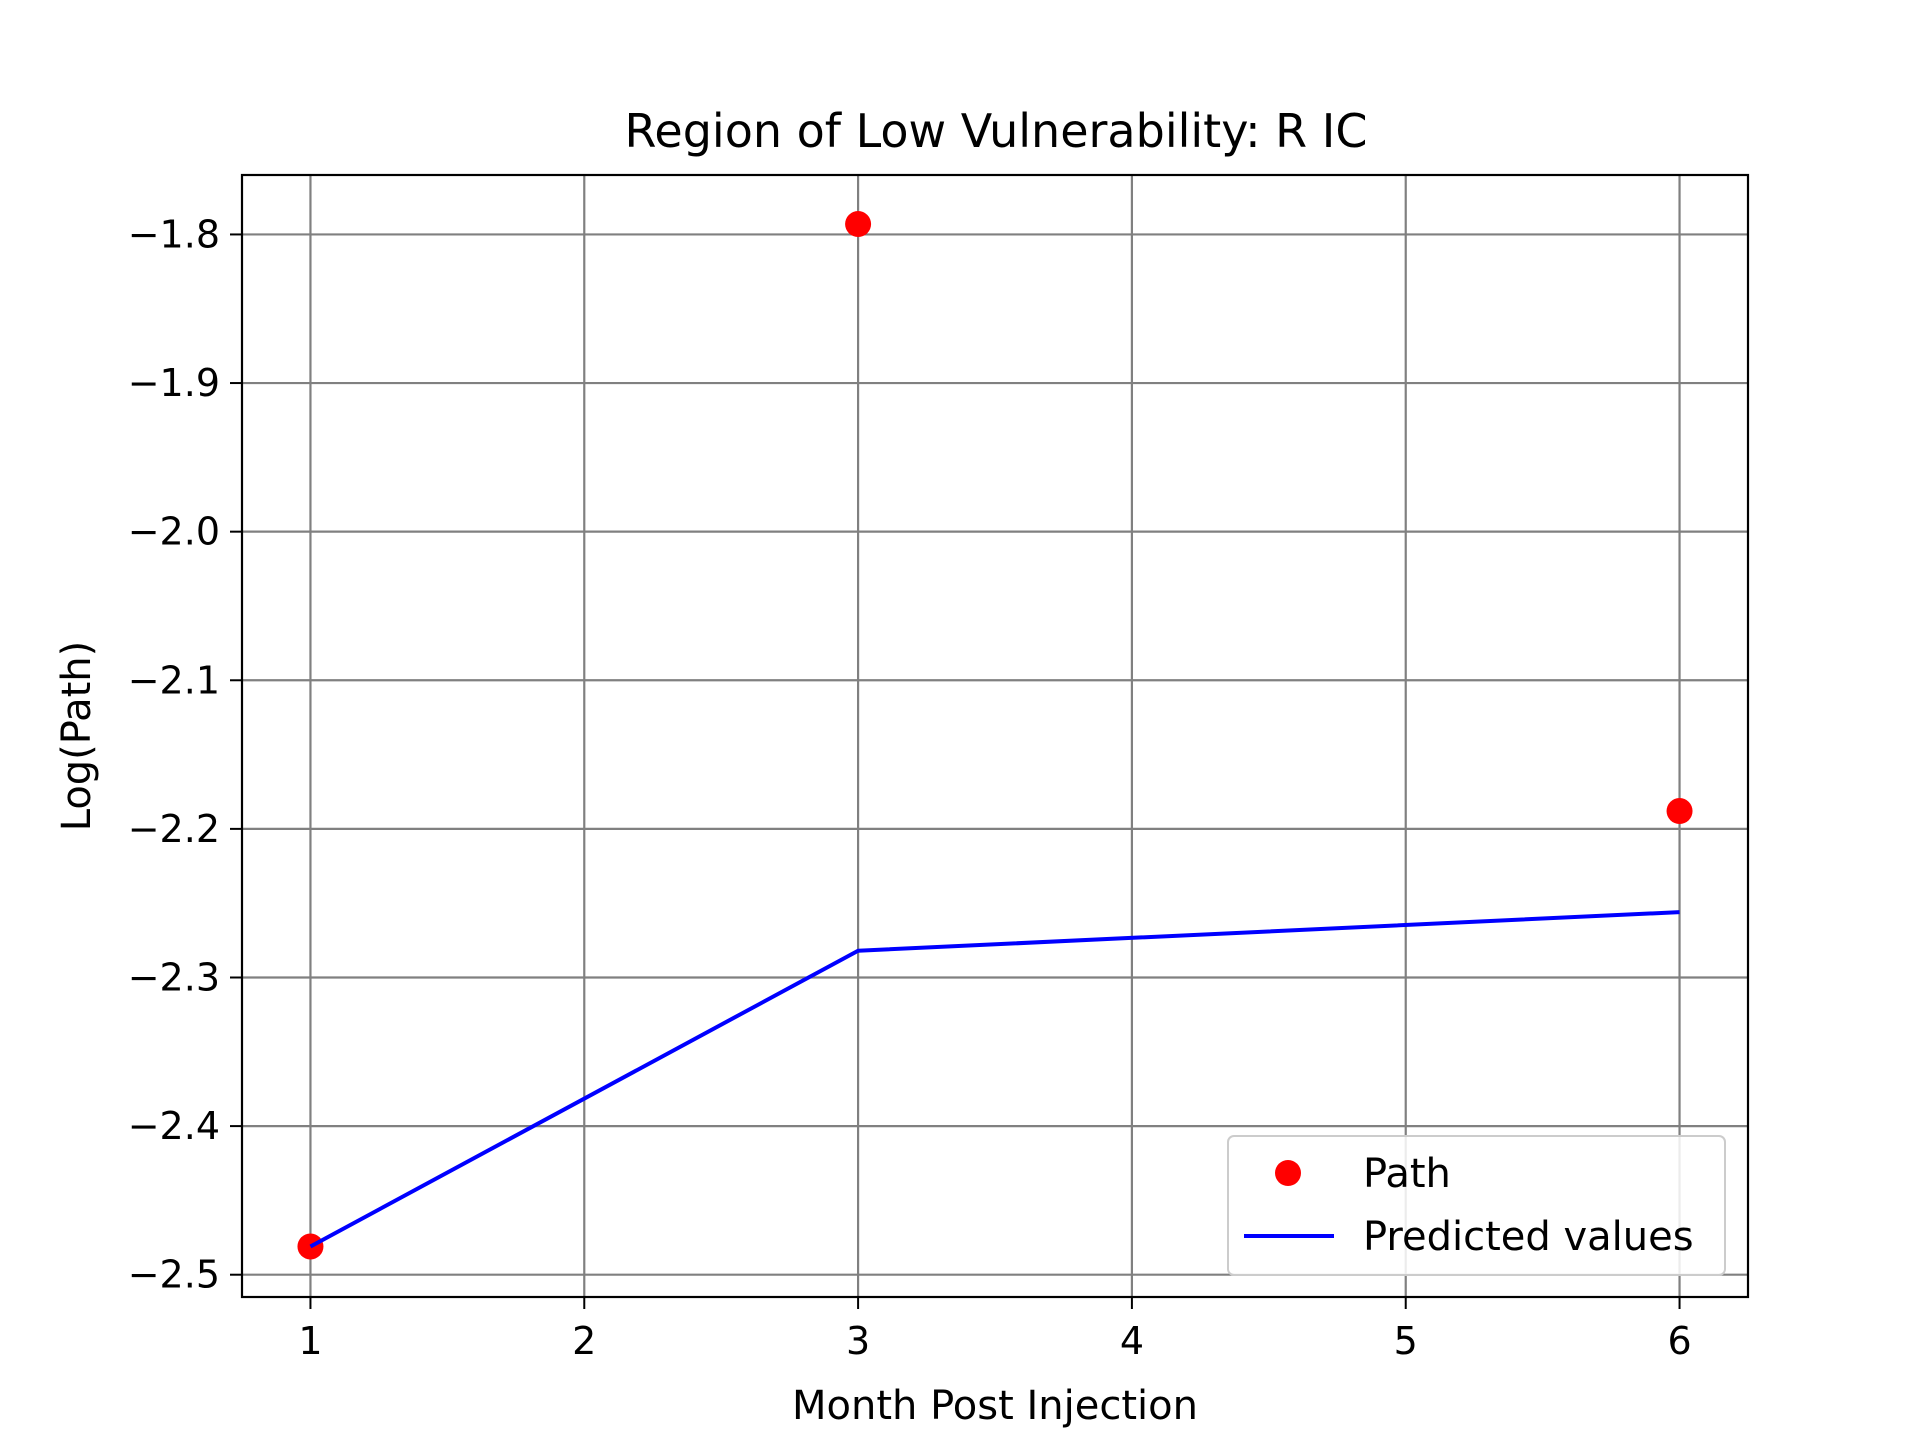 The image size is (1920, 1440). Describe the element at coordinates (995, 1330) in the screenshot. I see `x-axis-ticks: 1 2 3 4 5 6` at that location.